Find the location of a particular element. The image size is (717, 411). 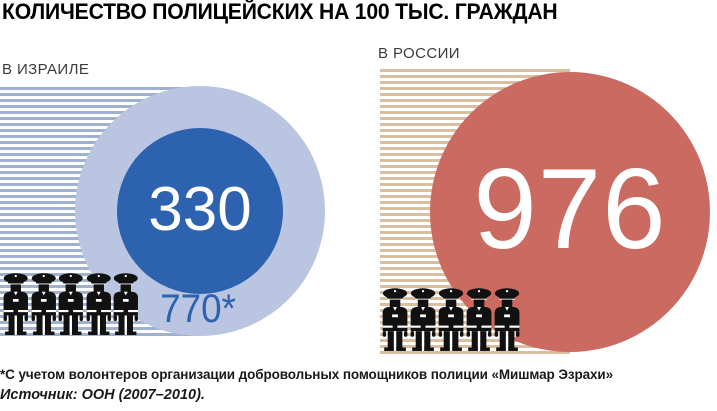

israel-outer-value: 770* is located at coordinates (198, 309).